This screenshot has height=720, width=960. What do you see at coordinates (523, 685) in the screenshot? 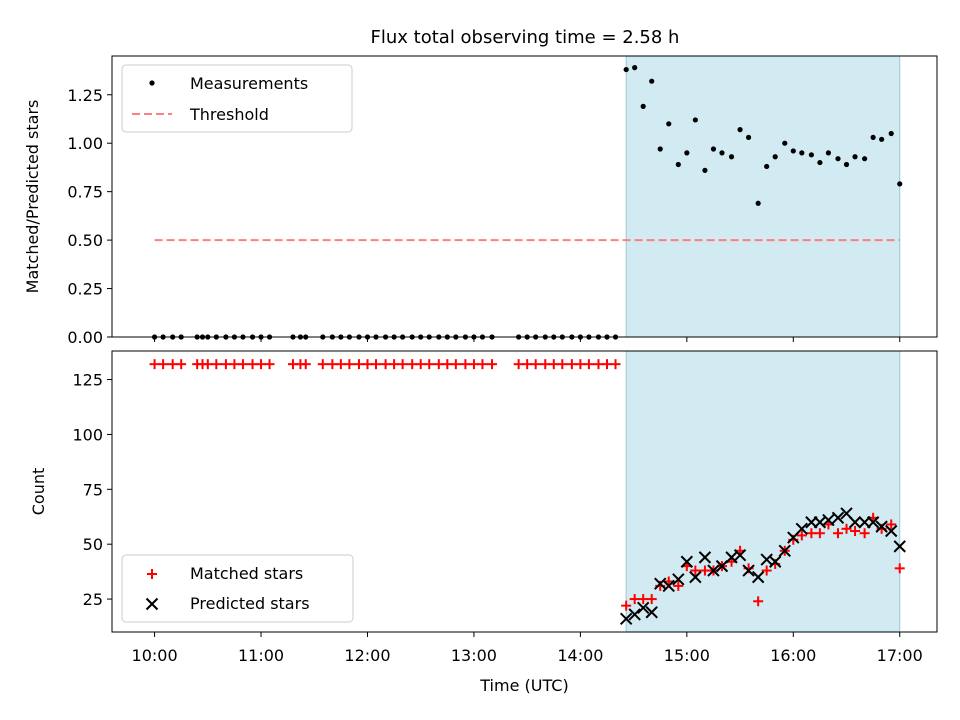
I see `x-axis-label: Time (UTC)` at bounding box center [523, 685].